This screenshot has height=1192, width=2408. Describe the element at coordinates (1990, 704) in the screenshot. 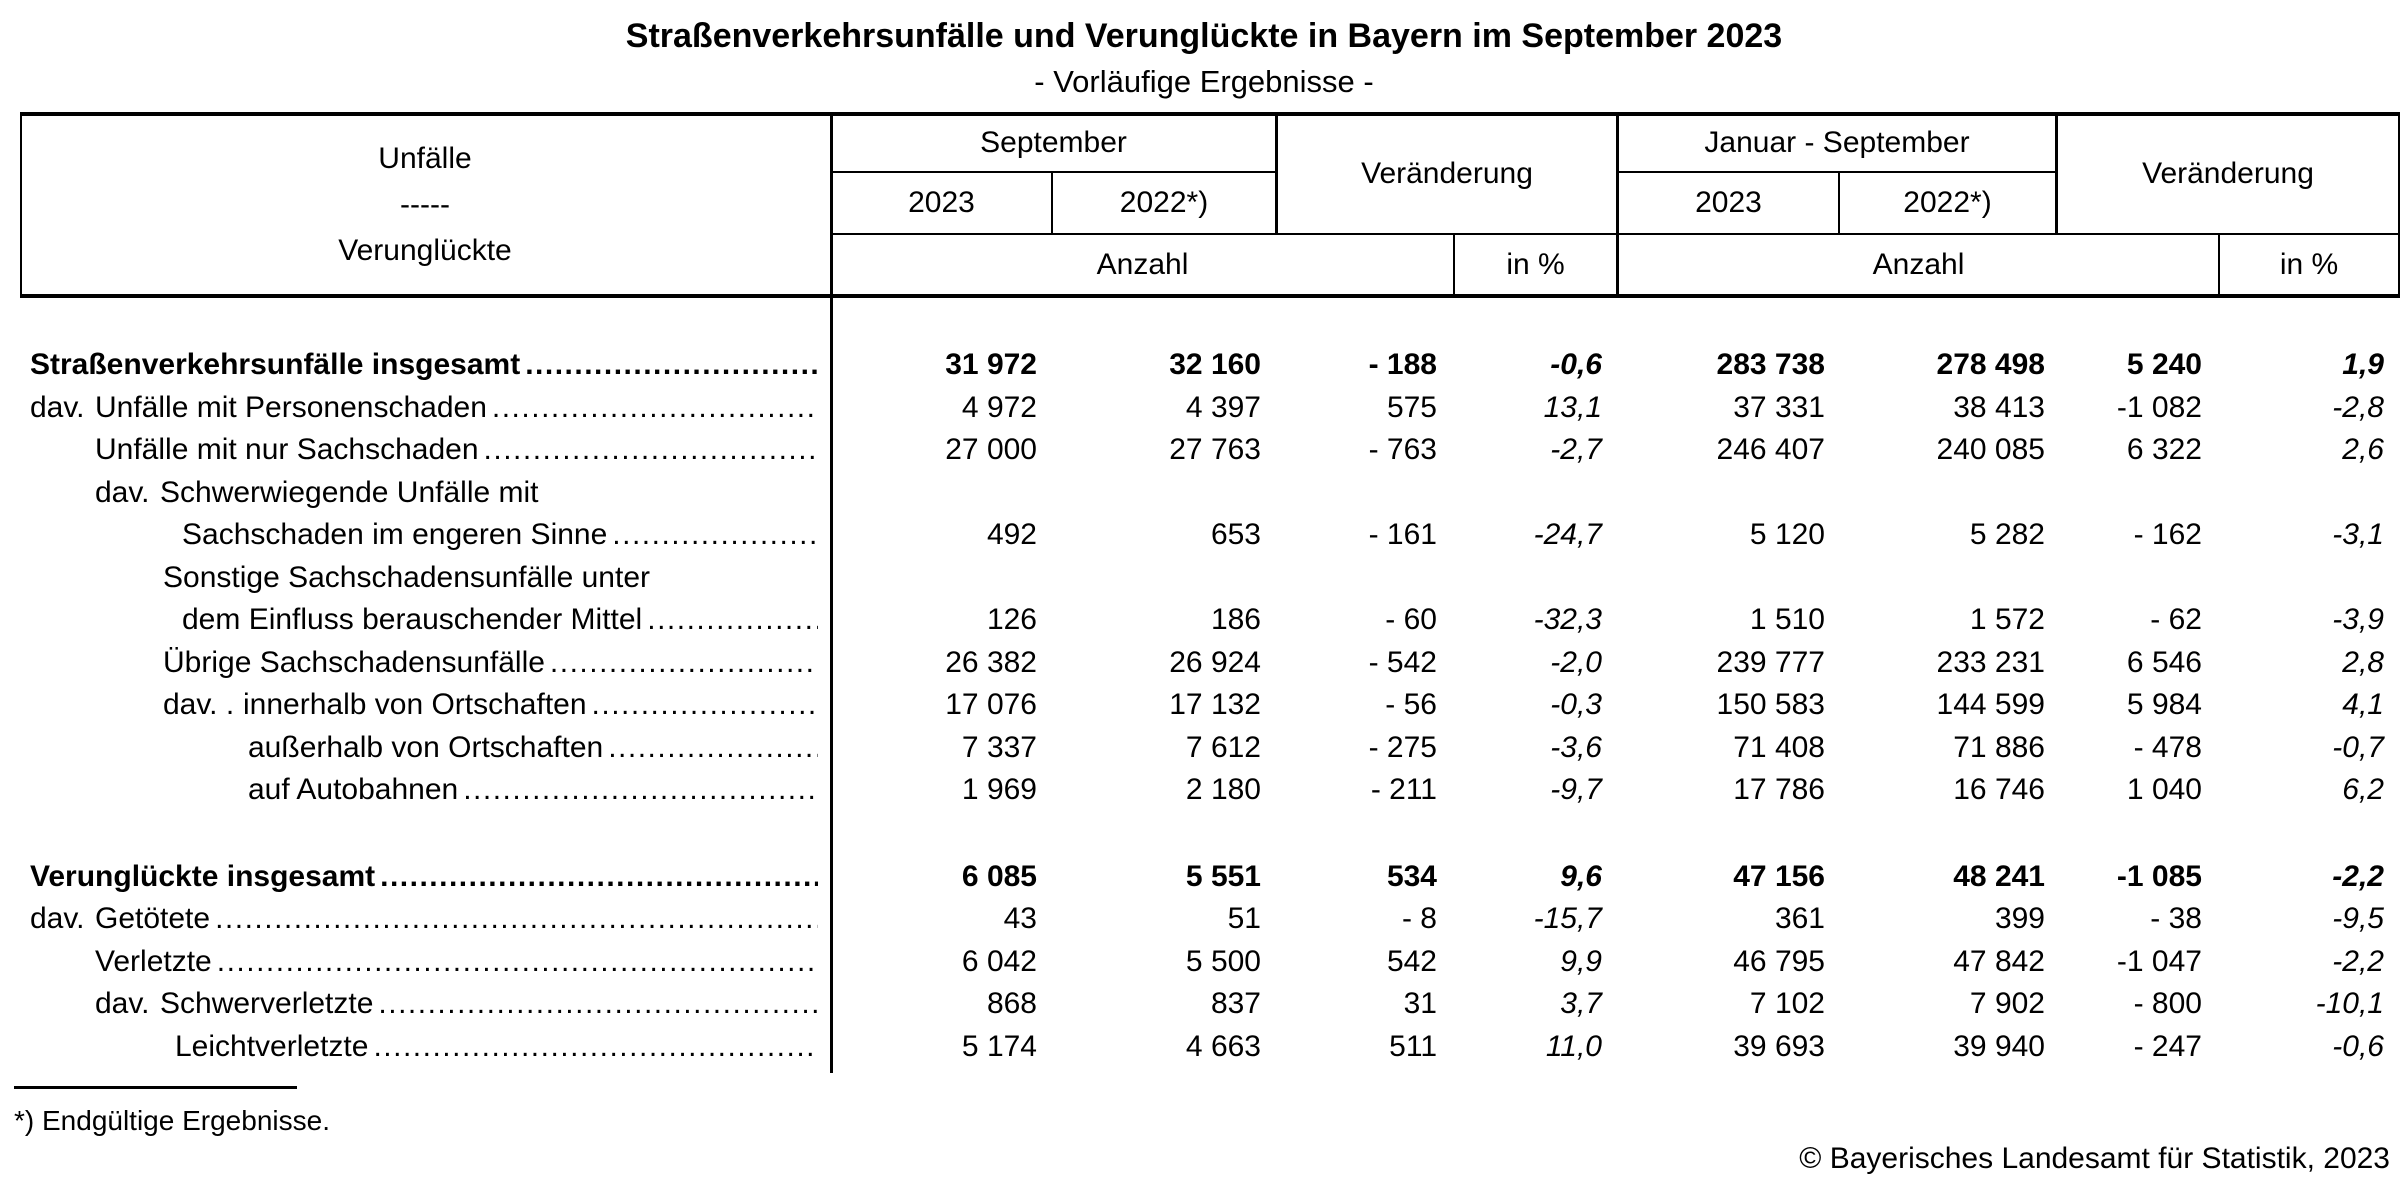

I see `cell-value: 144 599` at that location.